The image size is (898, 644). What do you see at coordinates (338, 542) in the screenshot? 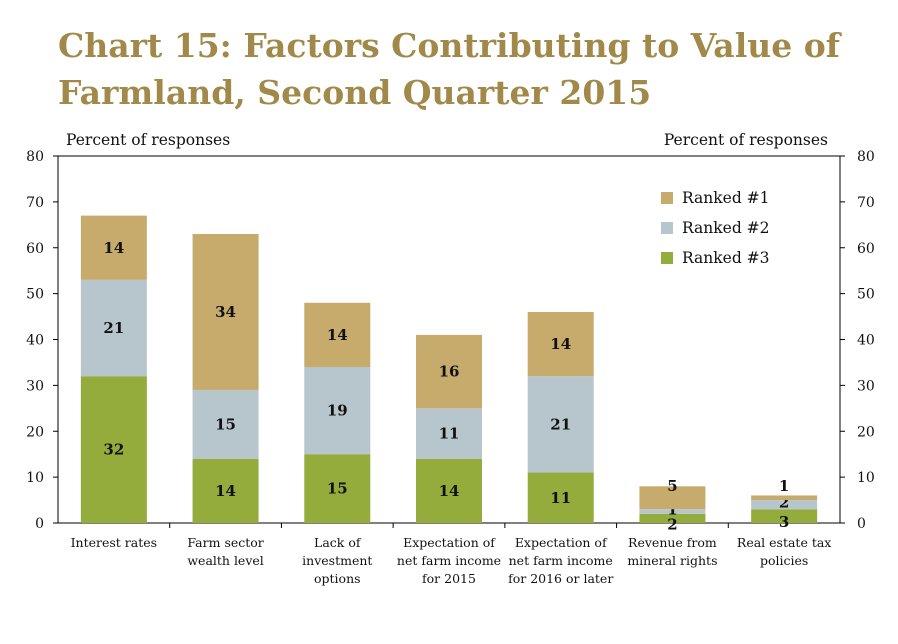
I see `category-label: Lack of` at bounding box center [338, 542].